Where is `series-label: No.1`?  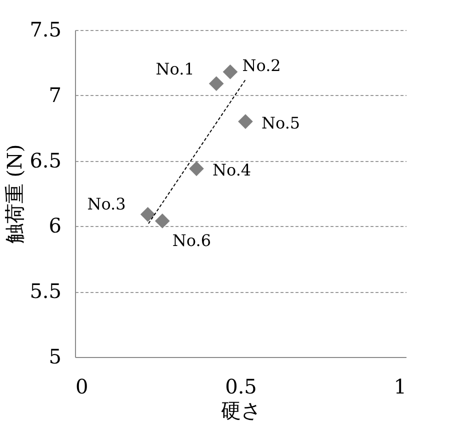 series-label: No.1 is located at coordinates (175, 69).